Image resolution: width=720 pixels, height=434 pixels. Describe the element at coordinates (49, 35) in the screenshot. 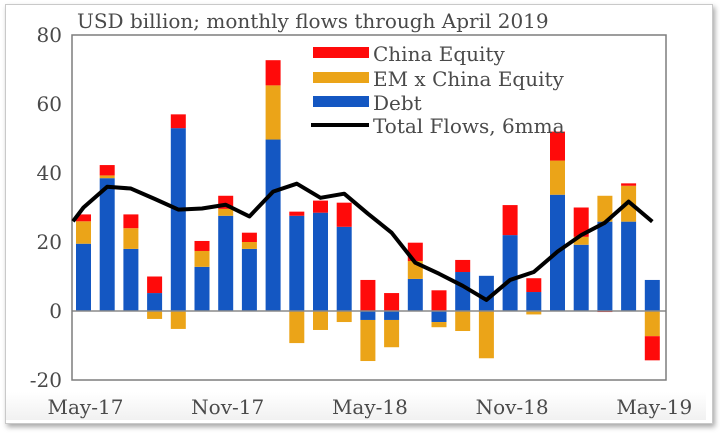

I see `y-tick-label: 80` at that location.